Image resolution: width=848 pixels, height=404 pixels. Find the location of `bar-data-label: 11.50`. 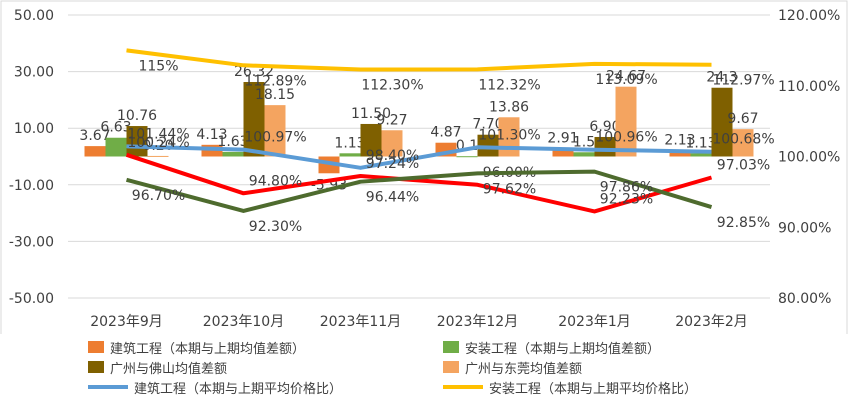

bar-data-label: 11.50 is located at coordinates (371, 114).